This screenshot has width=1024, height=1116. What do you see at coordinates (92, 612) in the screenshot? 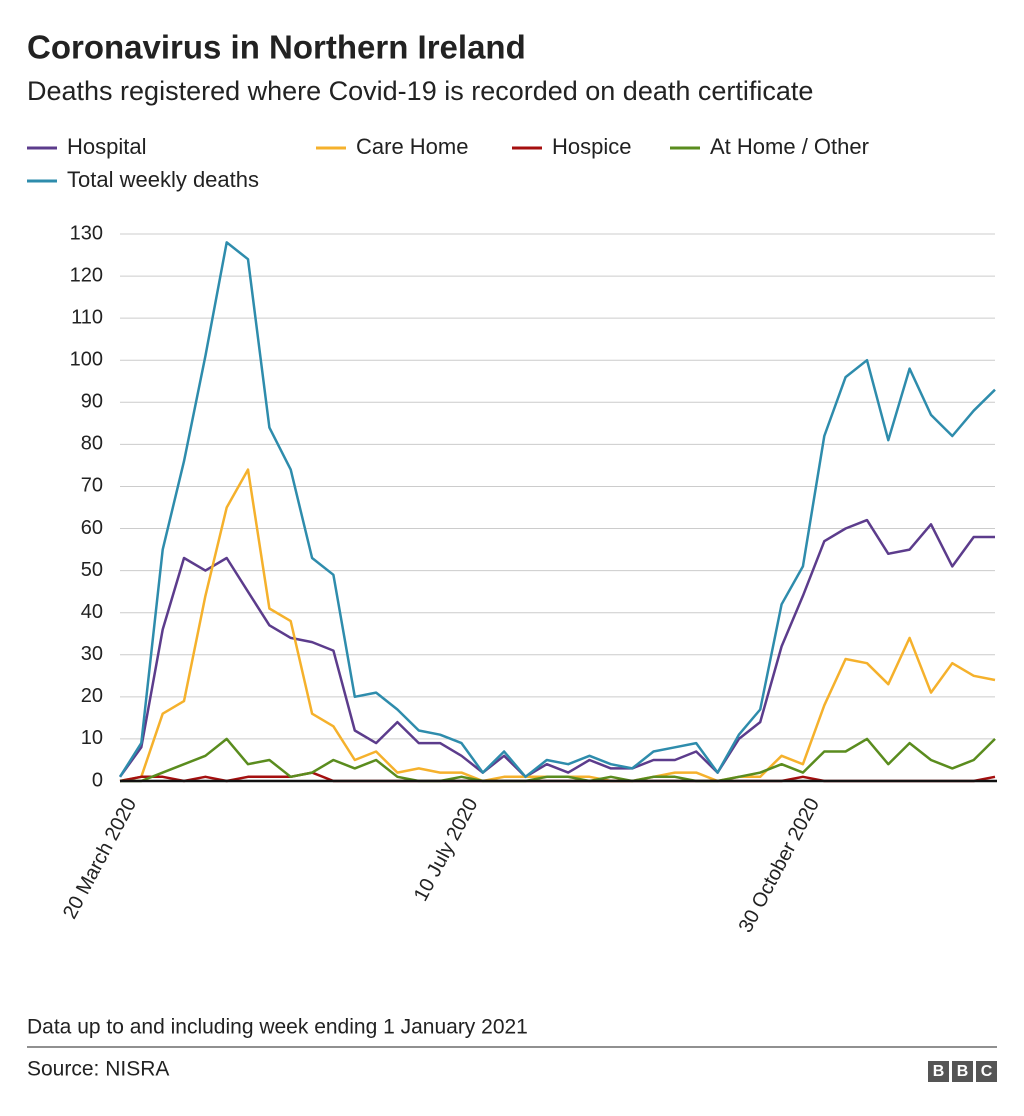
I see `y-tick-label: 40` at bounding box center [92, 612].